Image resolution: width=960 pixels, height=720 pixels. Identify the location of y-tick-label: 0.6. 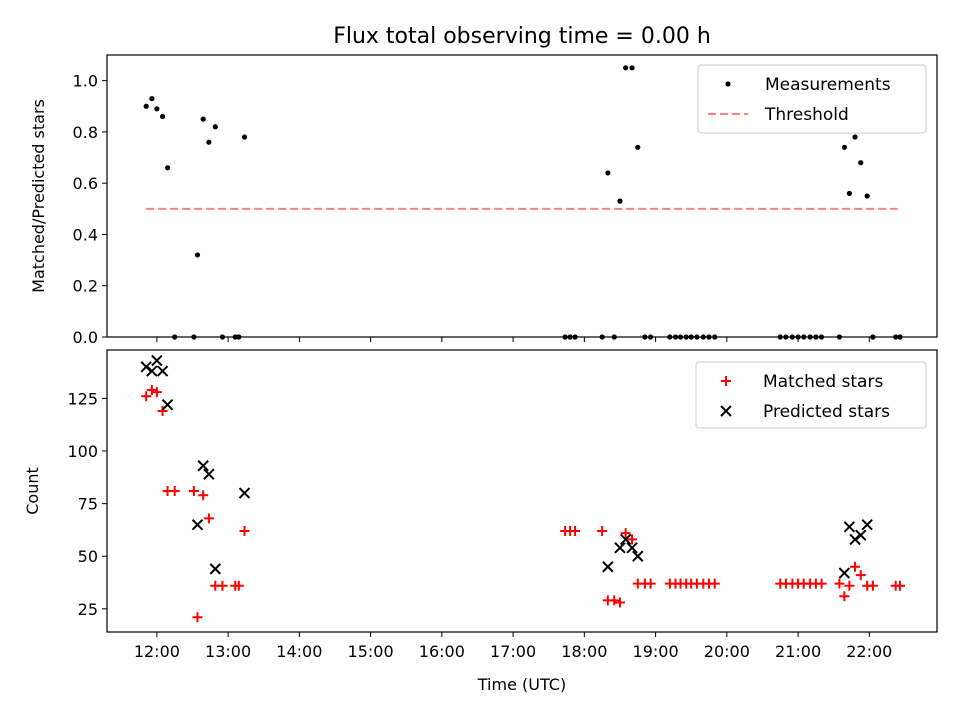
(85, 183).